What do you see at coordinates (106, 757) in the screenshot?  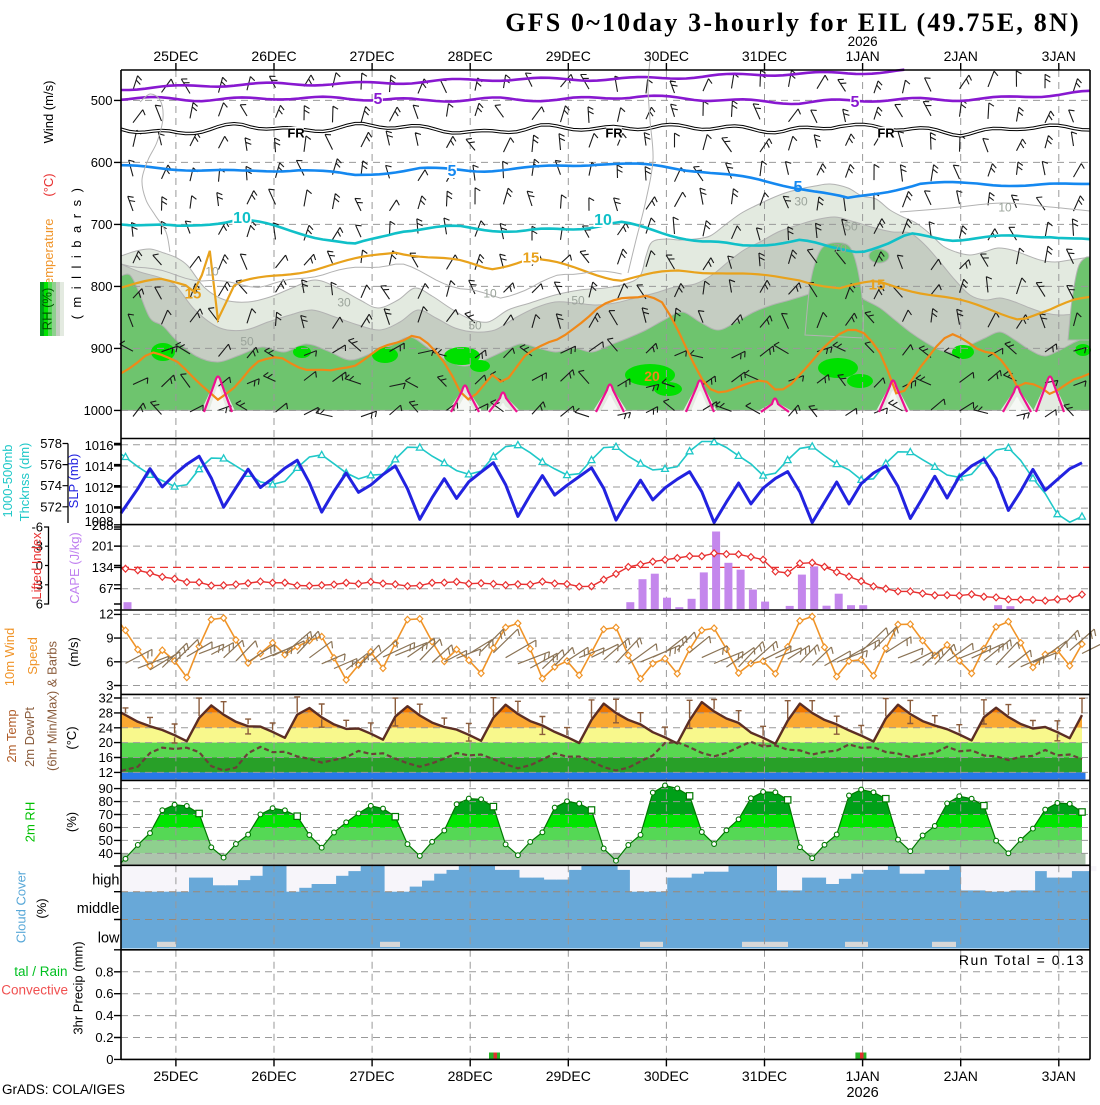 I see `svg-text: 16` at bounding box center [106, 757].